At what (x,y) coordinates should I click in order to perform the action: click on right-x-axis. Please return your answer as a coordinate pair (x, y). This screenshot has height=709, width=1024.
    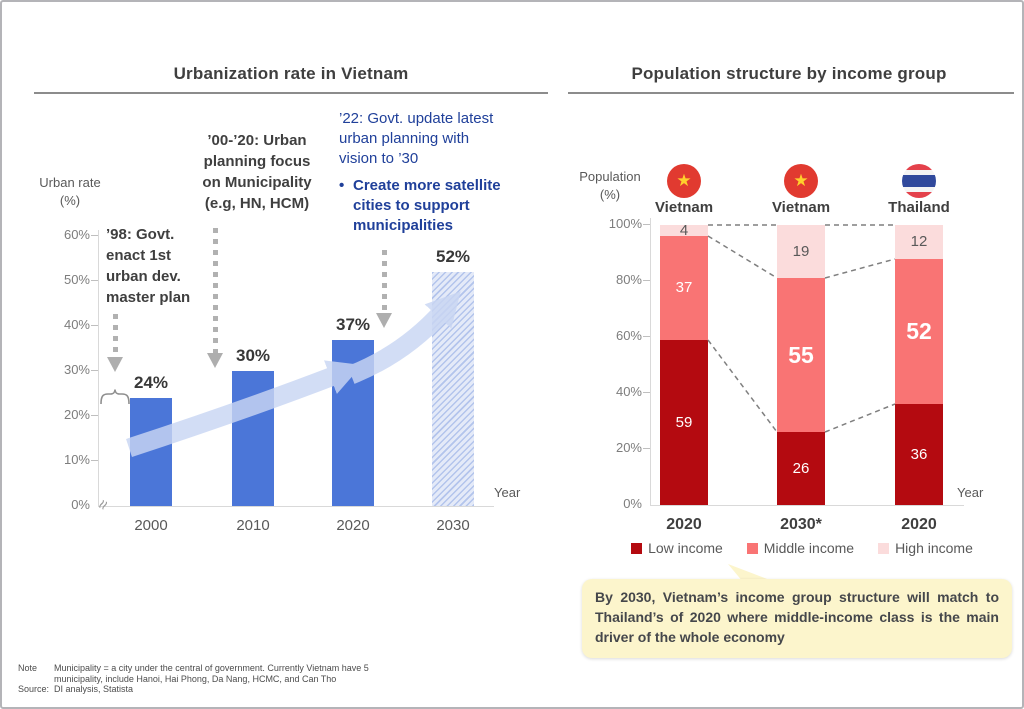
    Looking at the image, I should click on (807, 505).